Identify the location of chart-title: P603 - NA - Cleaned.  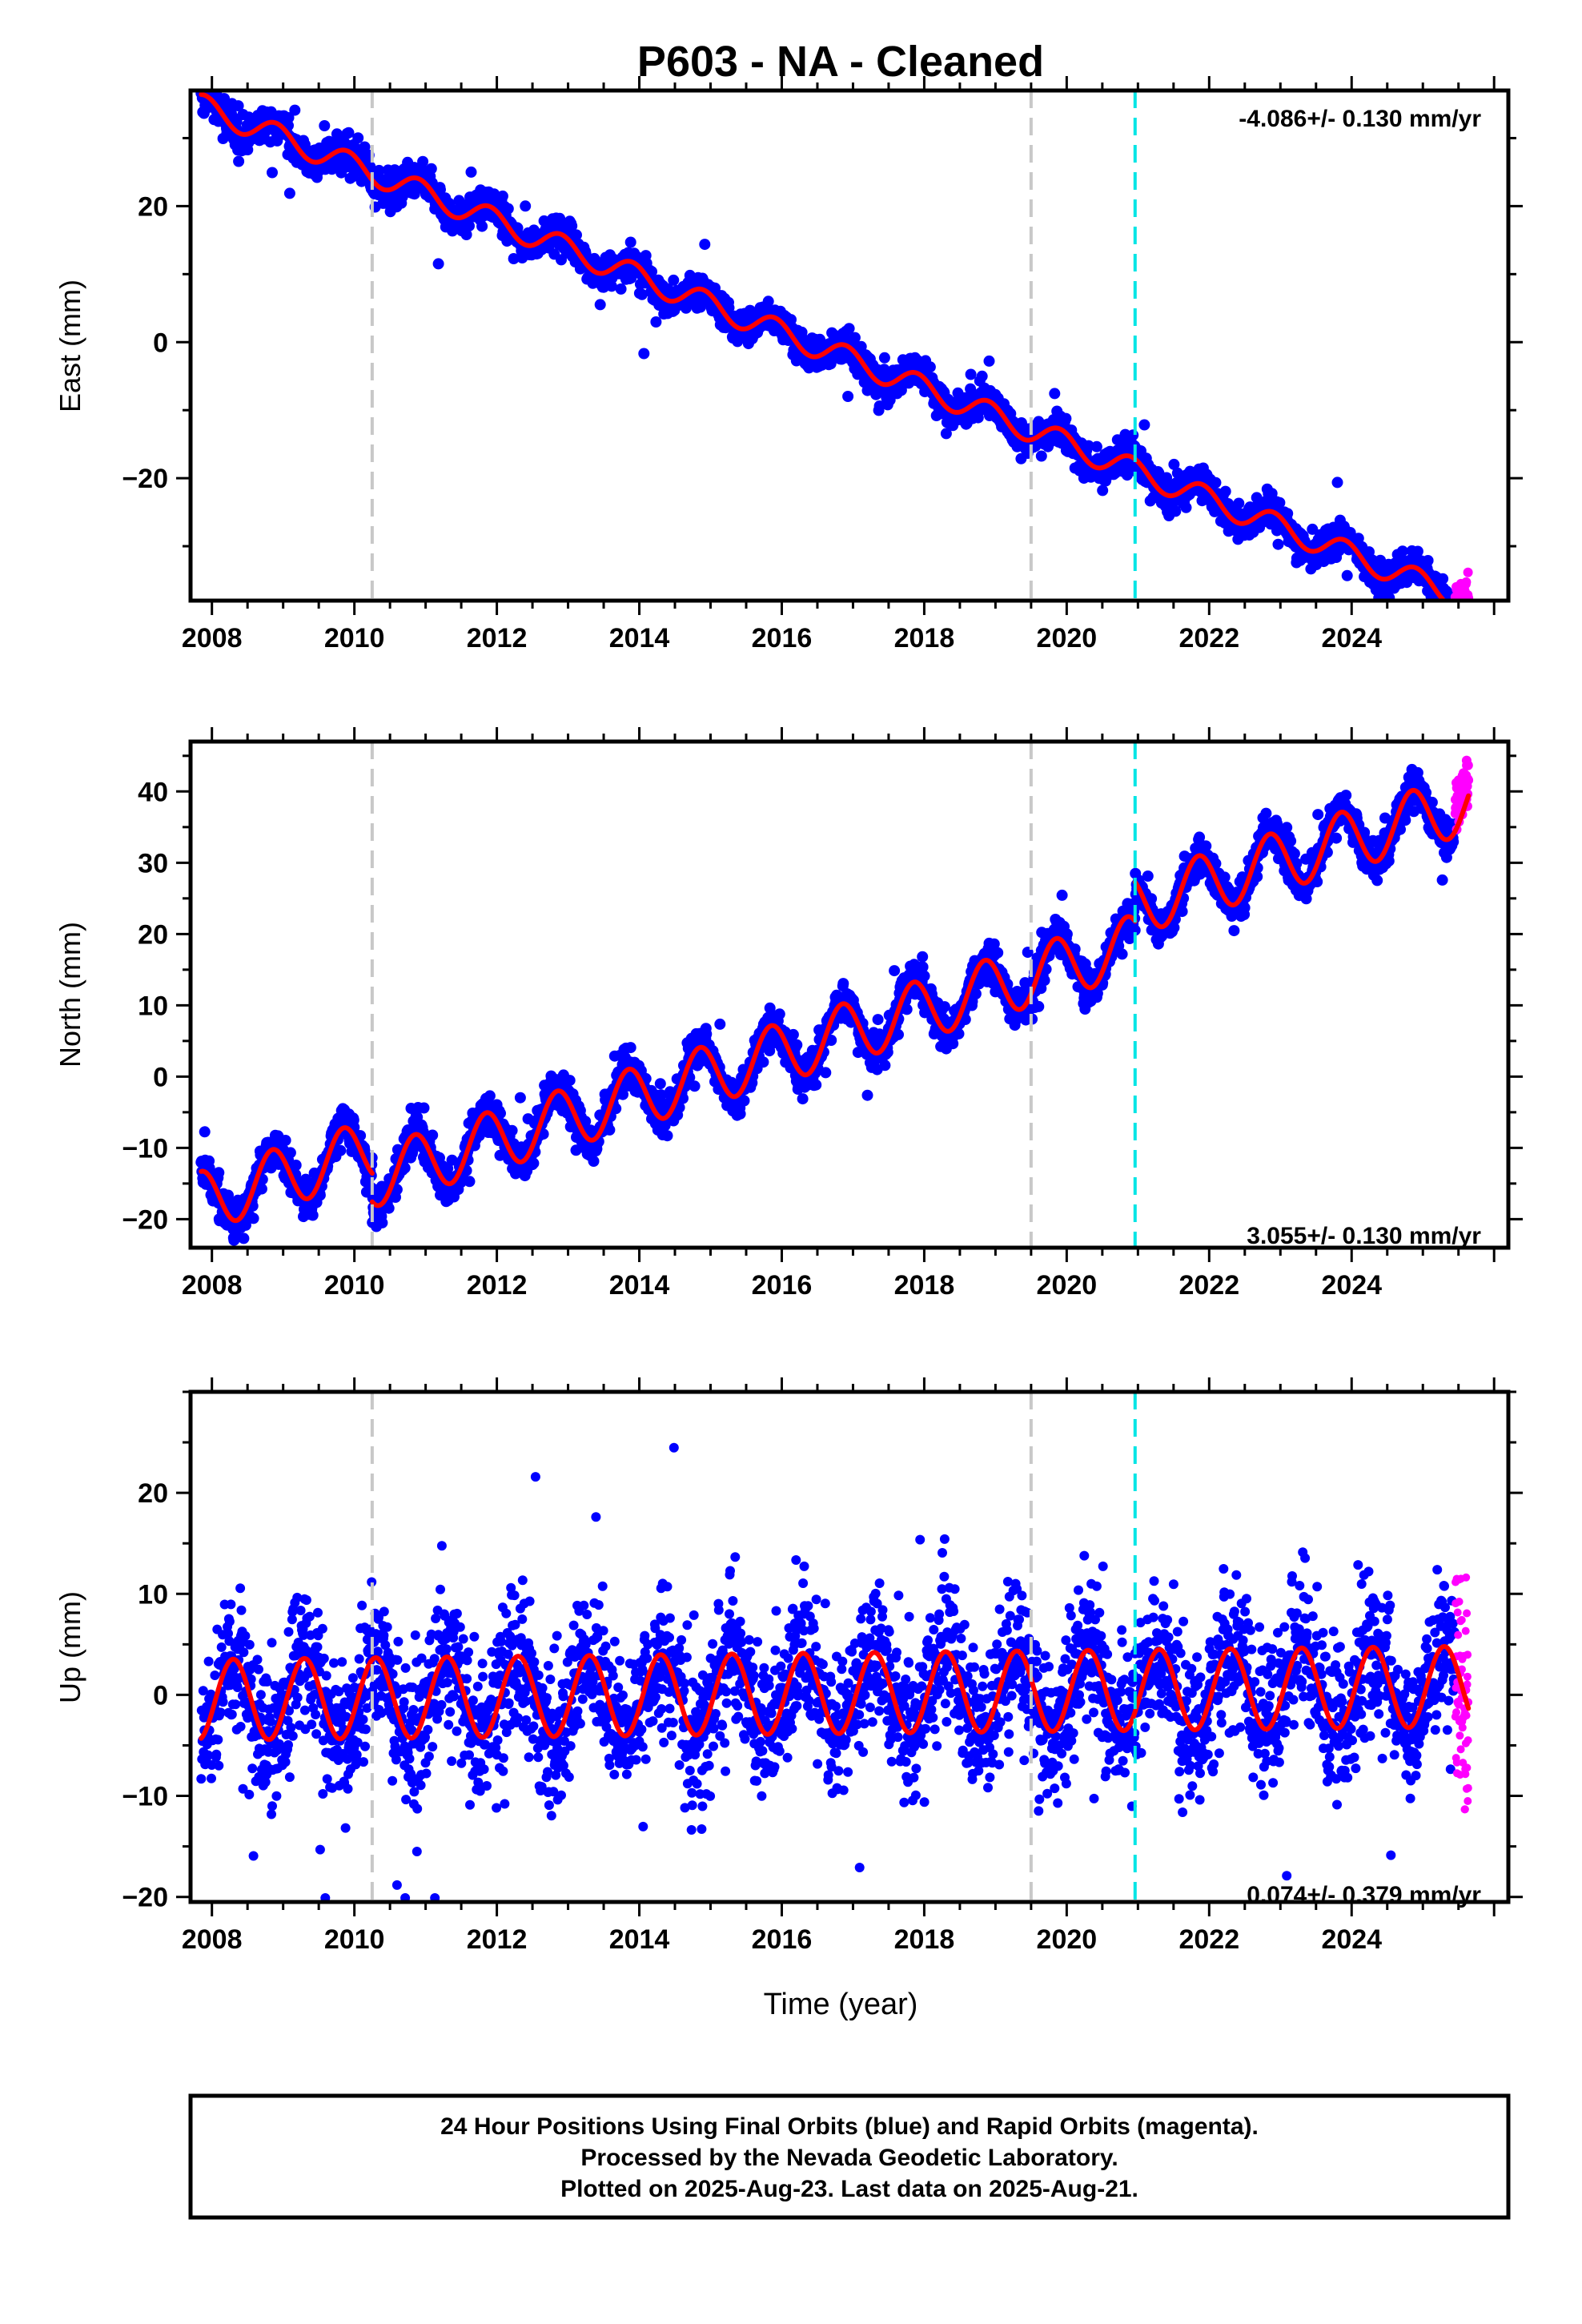
(841, 62).